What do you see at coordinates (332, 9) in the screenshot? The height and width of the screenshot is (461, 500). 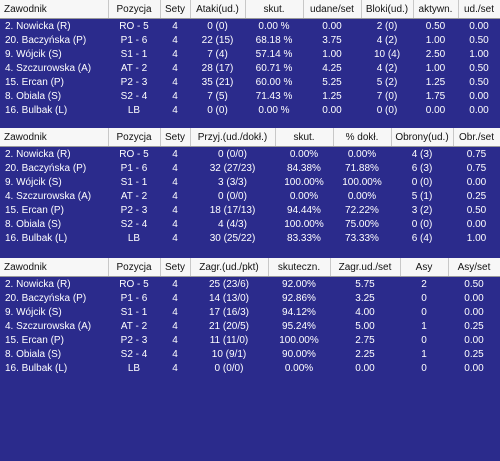 I see `column-header: udane/set` at bounding box center [332, 9].